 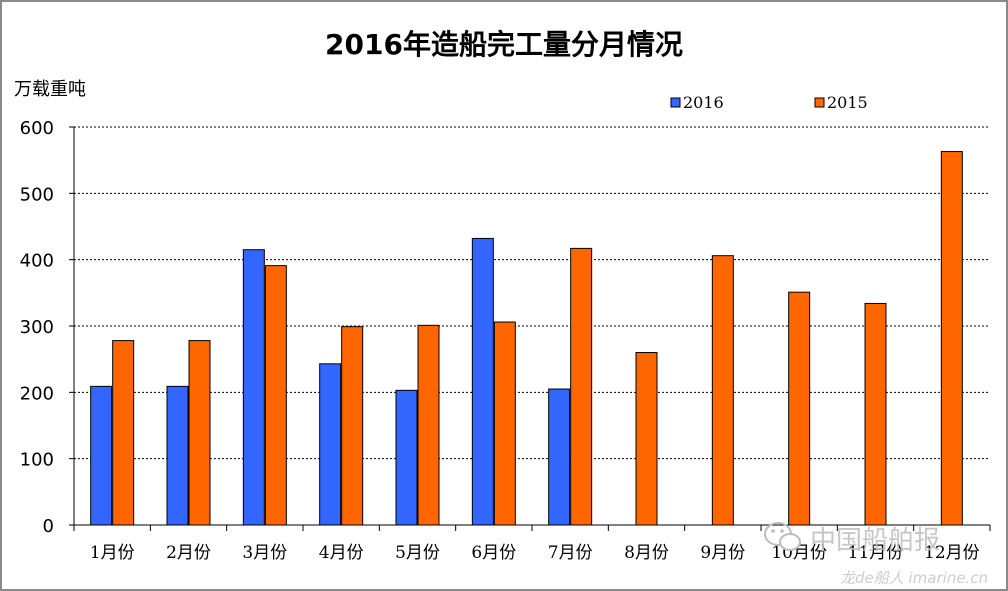 What do you see at coordinates (646, 553) in the screenshot?
I see `x-tick-label: 8月份` at bounding box center [646, 553].